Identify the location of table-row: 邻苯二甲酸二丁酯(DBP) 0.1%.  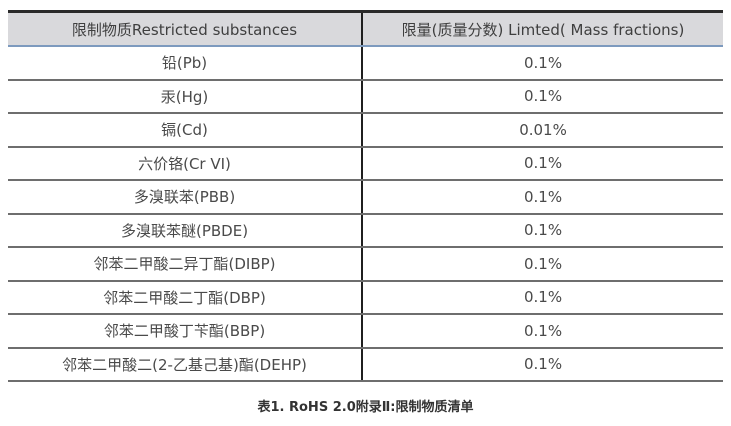
(365, 297).